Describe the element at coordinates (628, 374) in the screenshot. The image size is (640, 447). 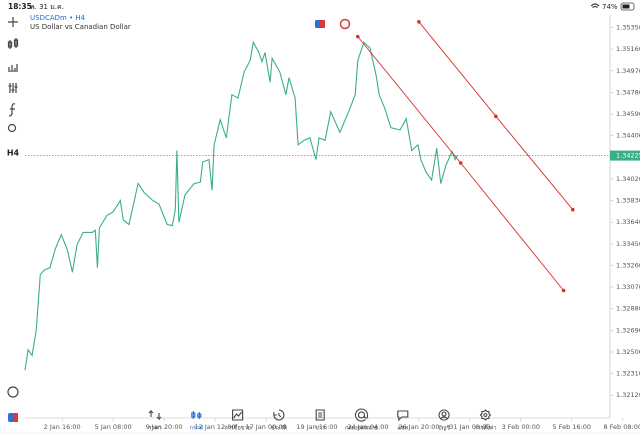
I see `y-tick-label: 1.32310` at that location.